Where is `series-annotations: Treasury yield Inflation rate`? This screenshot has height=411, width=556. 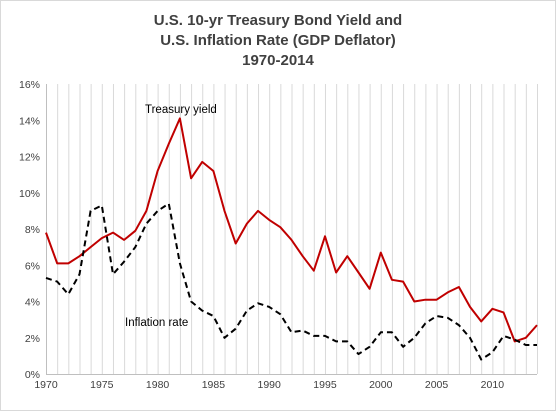
series-annotations: Treasury yield Inflation rate is located at coordinates (171, 216).